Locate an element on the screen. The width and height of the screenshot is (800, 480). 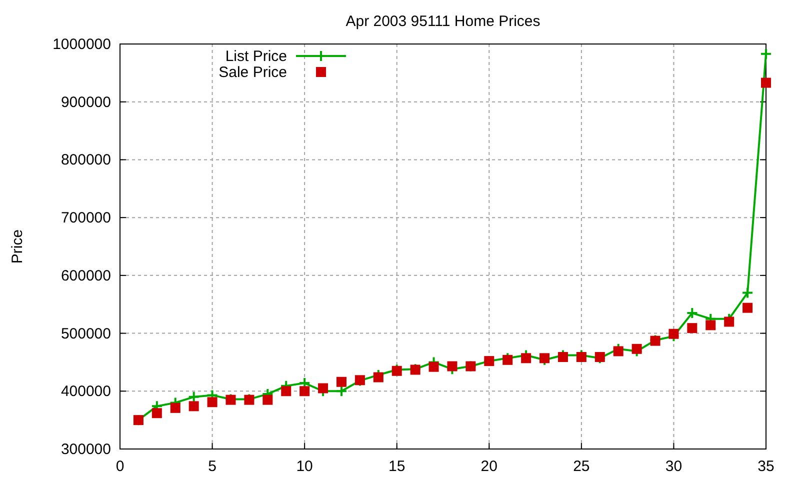
y-tick-label: 800000 is located at coordinates (85, 160).